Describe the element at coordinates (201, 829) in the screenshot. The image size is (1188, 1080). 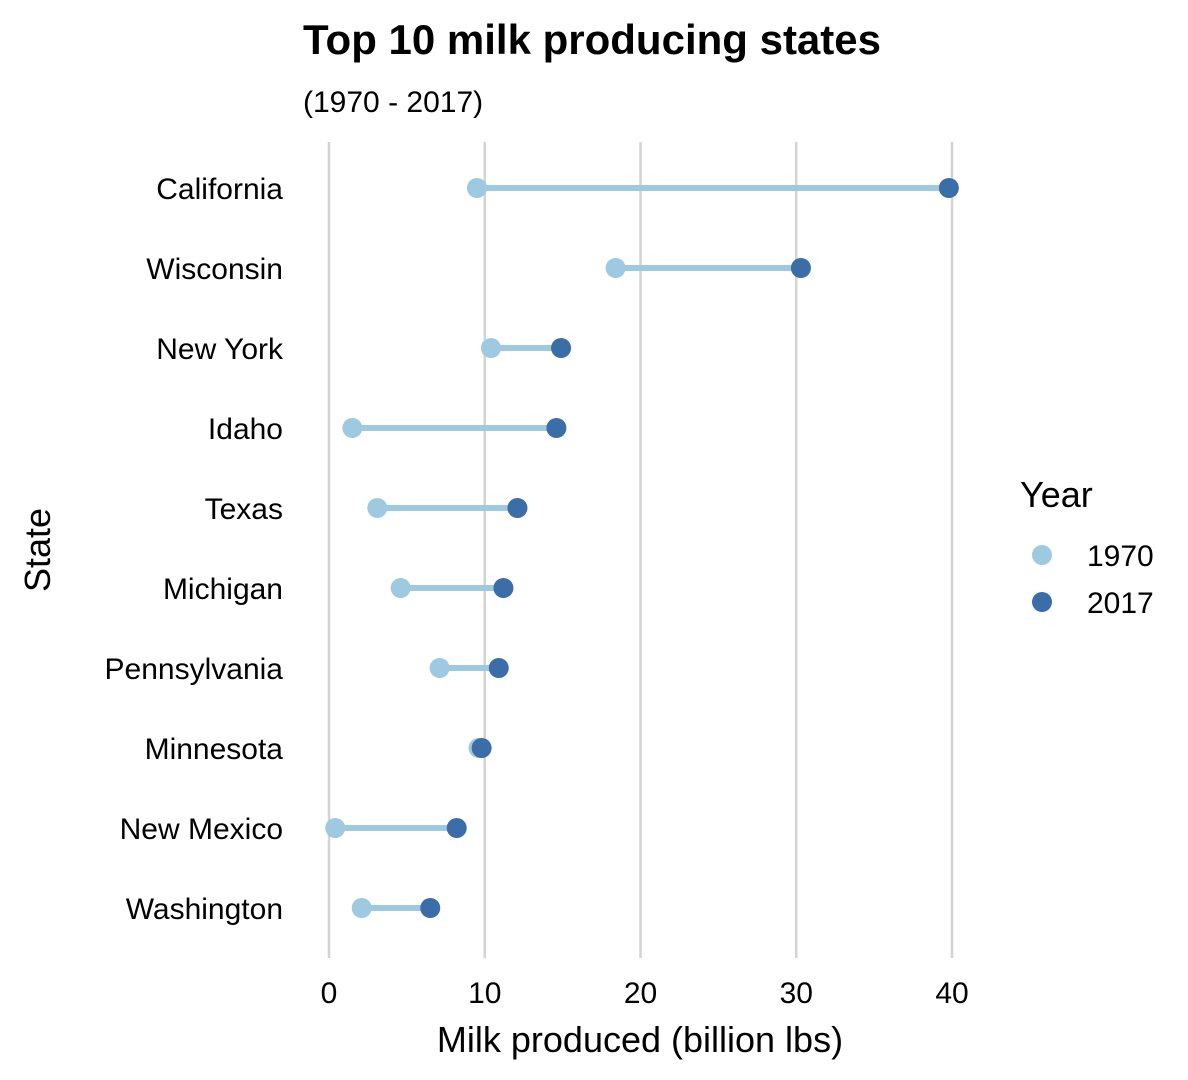
I see `y-tick-label: New Mexico` at that location.